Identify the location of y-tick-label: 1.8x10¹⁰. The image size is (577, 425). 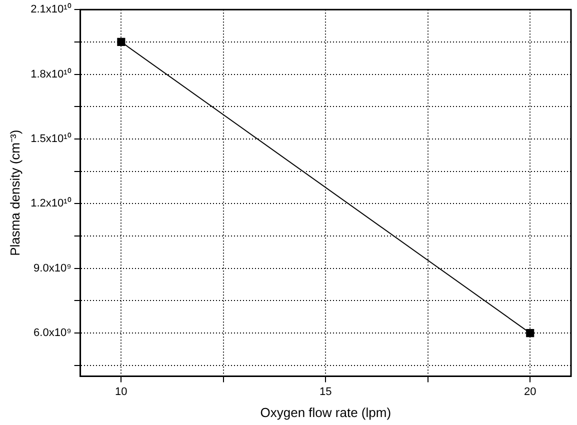
(51, 73).